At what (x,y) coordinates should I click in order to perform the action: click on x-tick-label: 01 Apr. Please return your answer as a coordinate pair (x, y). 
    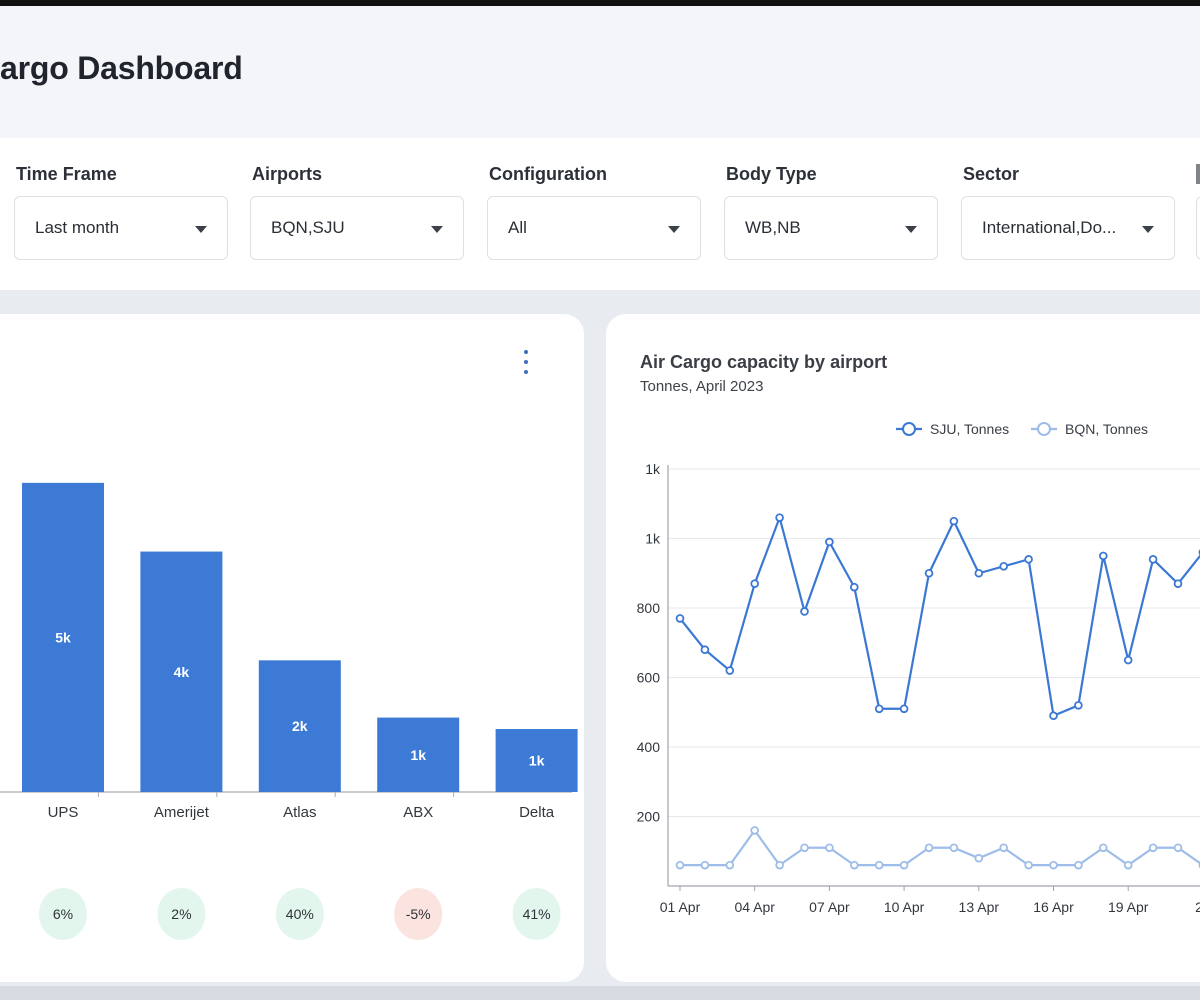
    Looking at the image, I should click on (680, 907).